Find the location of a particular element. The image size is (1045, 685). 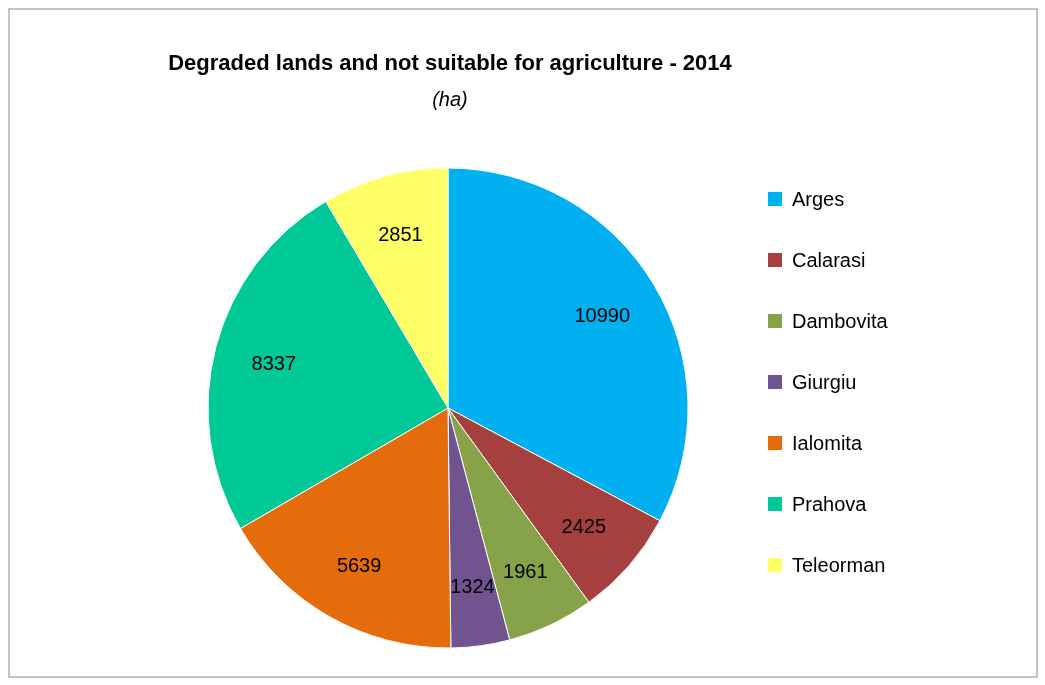

legend-label: Ialomita is located at coordinates (827, 443).